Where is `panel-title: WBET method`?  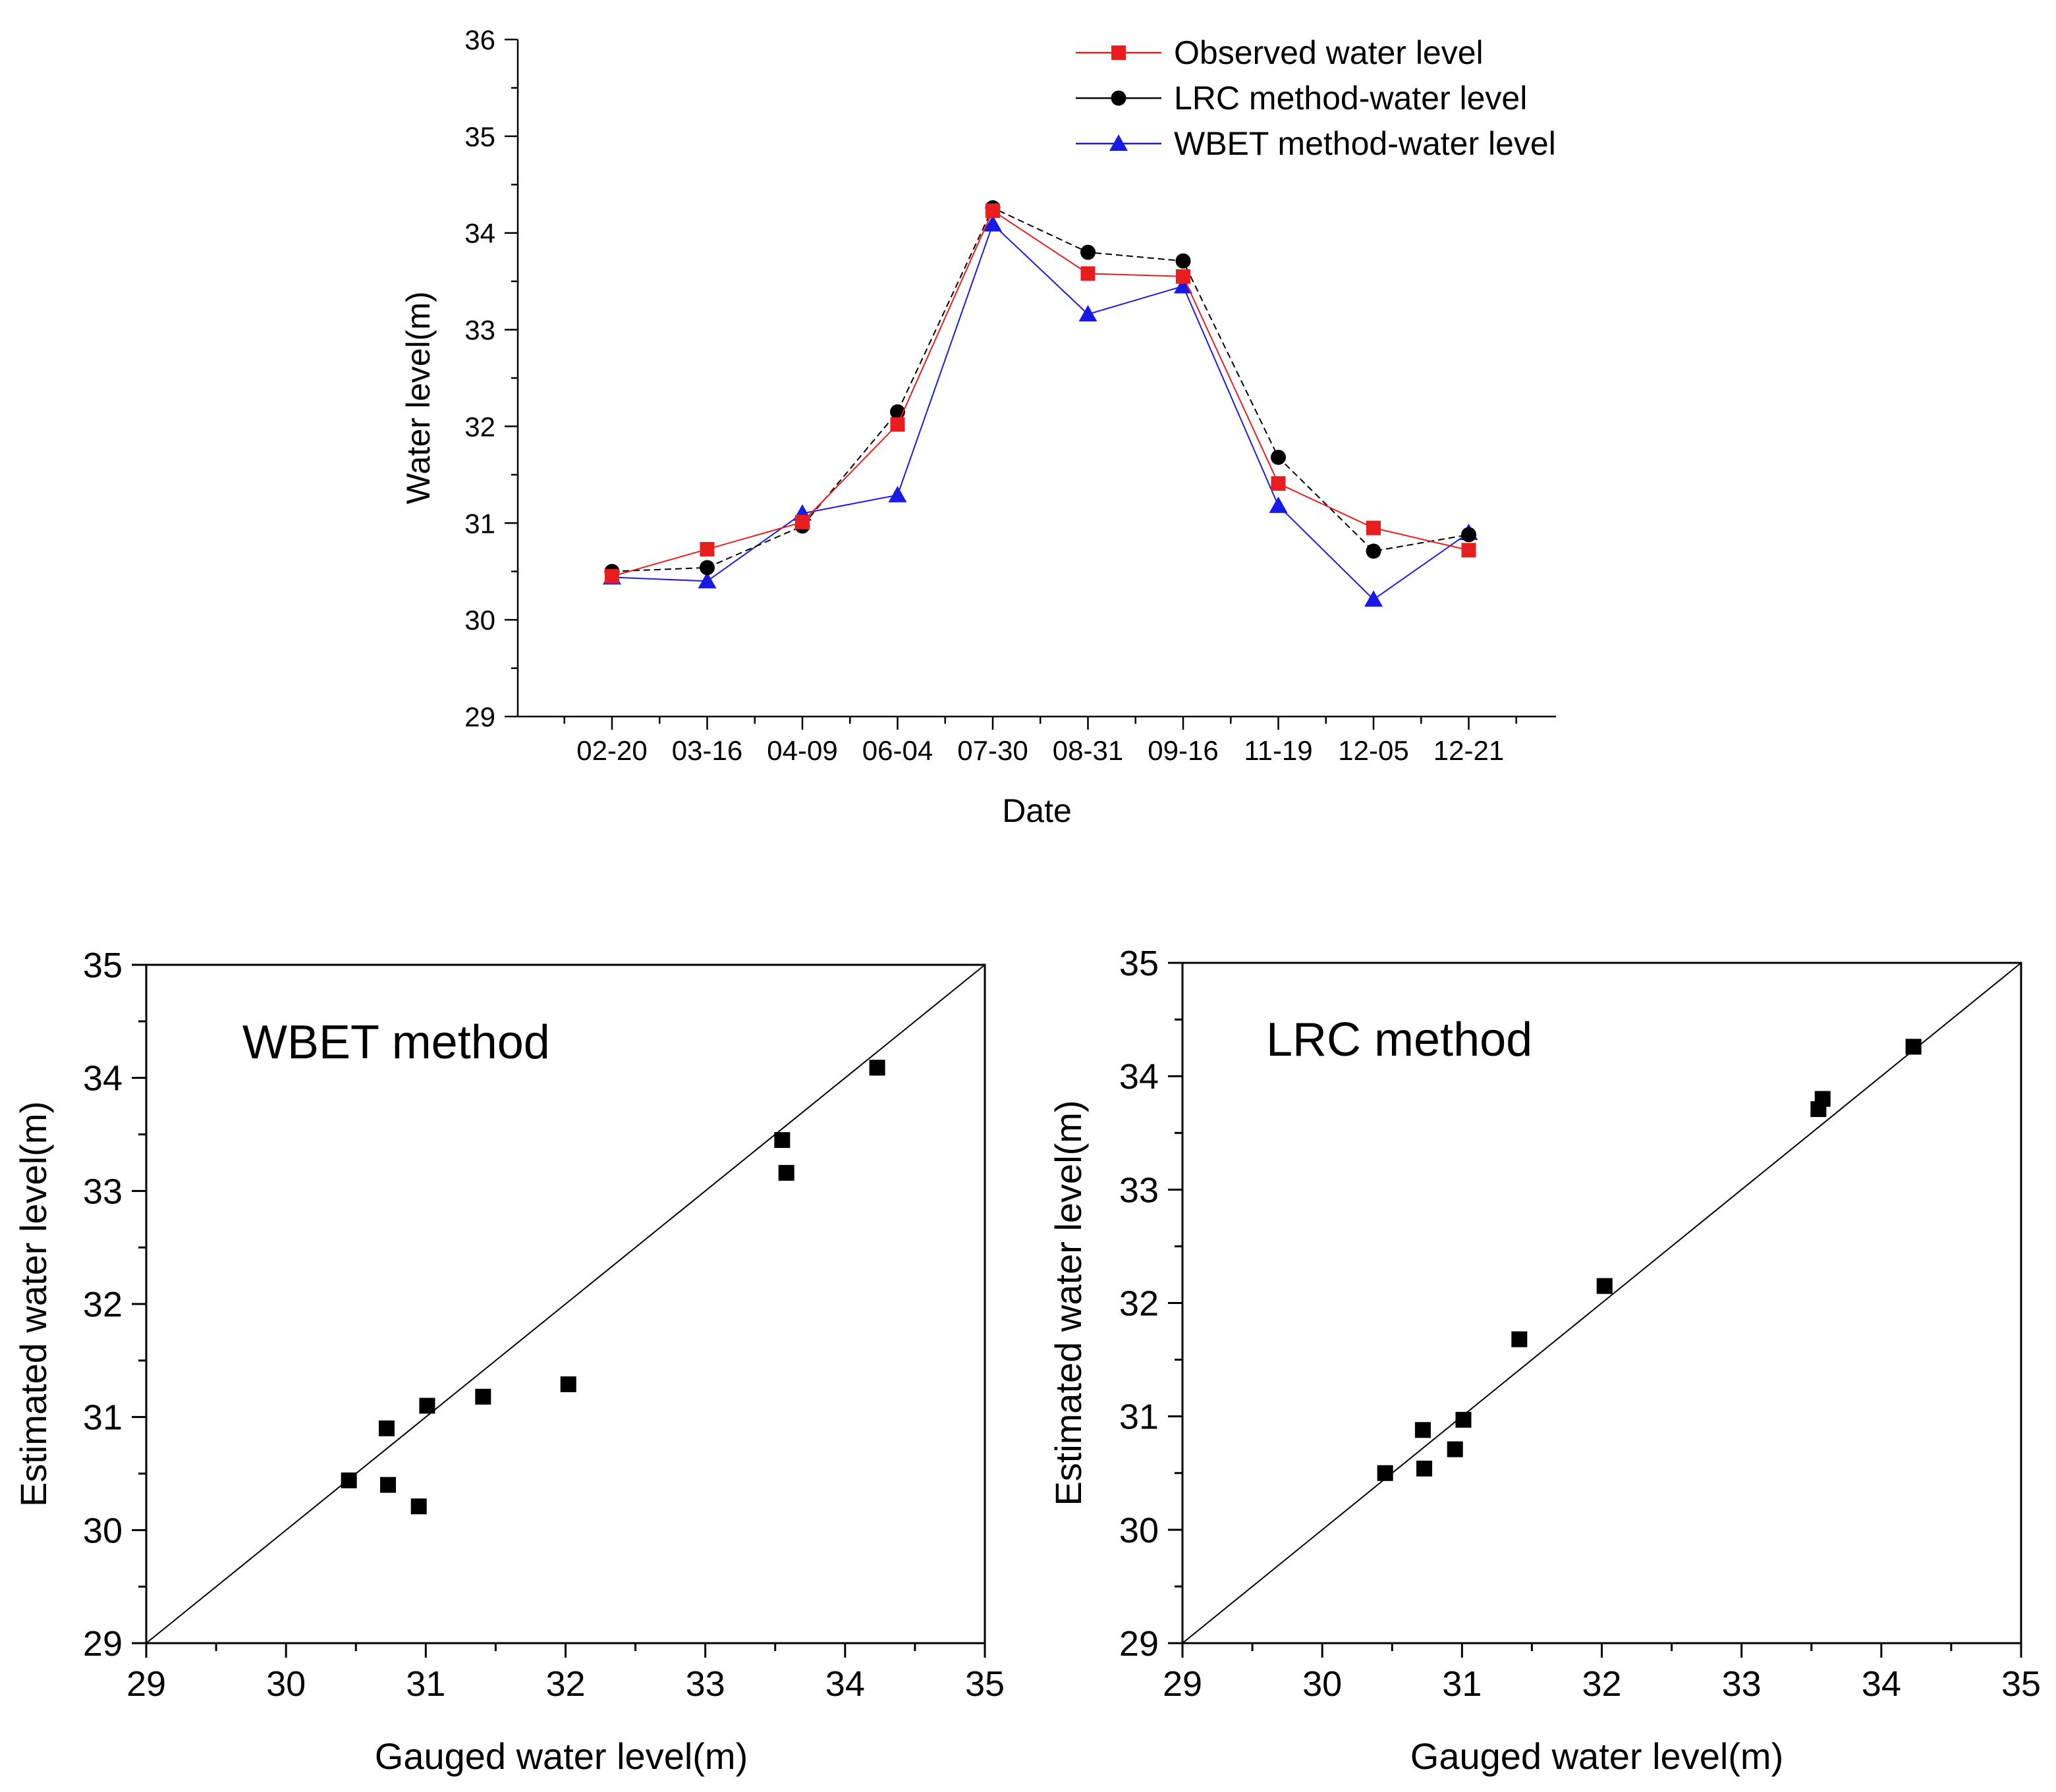 panel-title: WBET method is located at coordinates (396, 1042).